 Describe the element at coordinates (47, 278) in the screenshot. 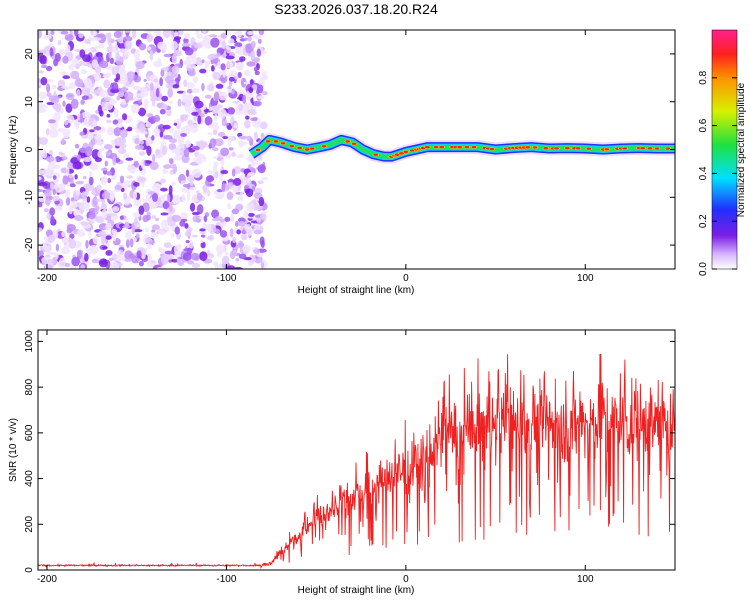

I see `spectrogram-x-tick-label: -200` at that location.